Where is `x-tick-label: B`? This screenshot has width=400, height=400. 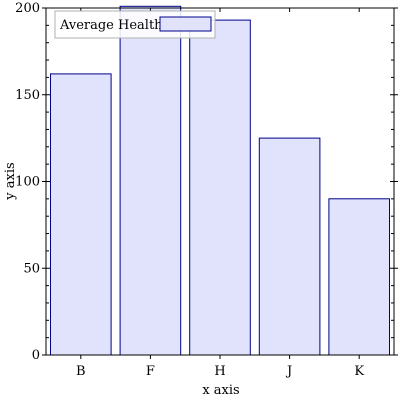 x-tick-label: B is located at coordinates (81, 371).